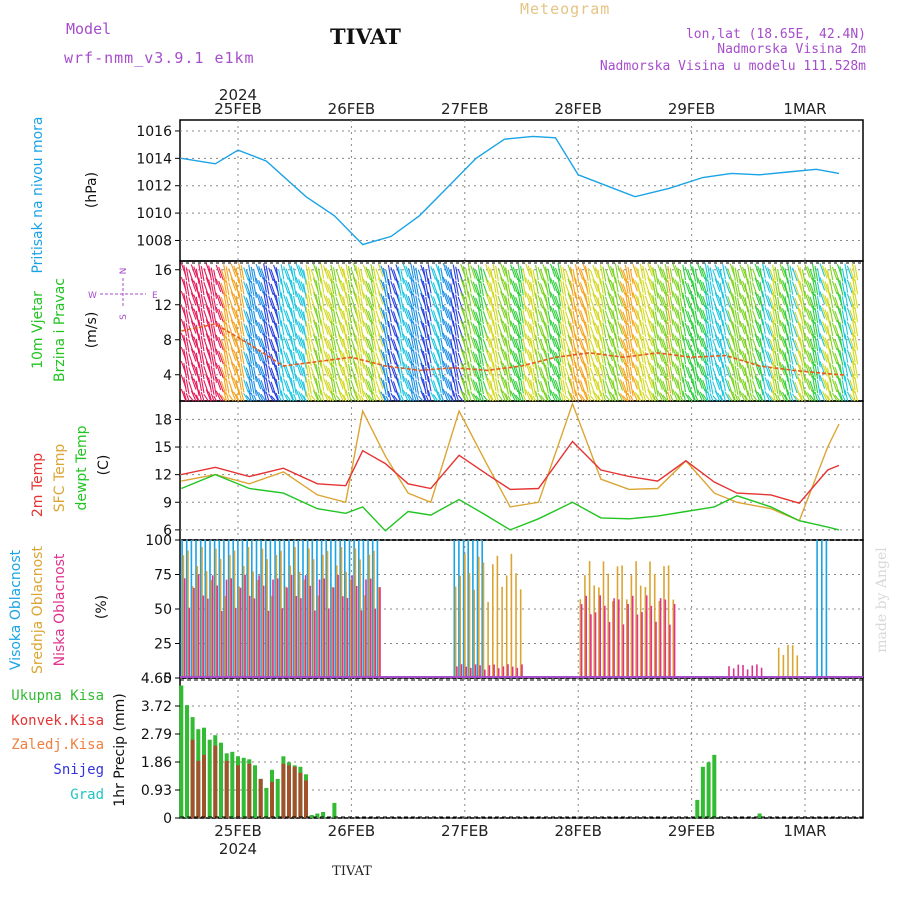 The height and width of the screenshot is (900, 900). What do you see at coordinates (187, 761) in the screenshot?
I see `precip-total-bar` at bounding box center [187, 761].